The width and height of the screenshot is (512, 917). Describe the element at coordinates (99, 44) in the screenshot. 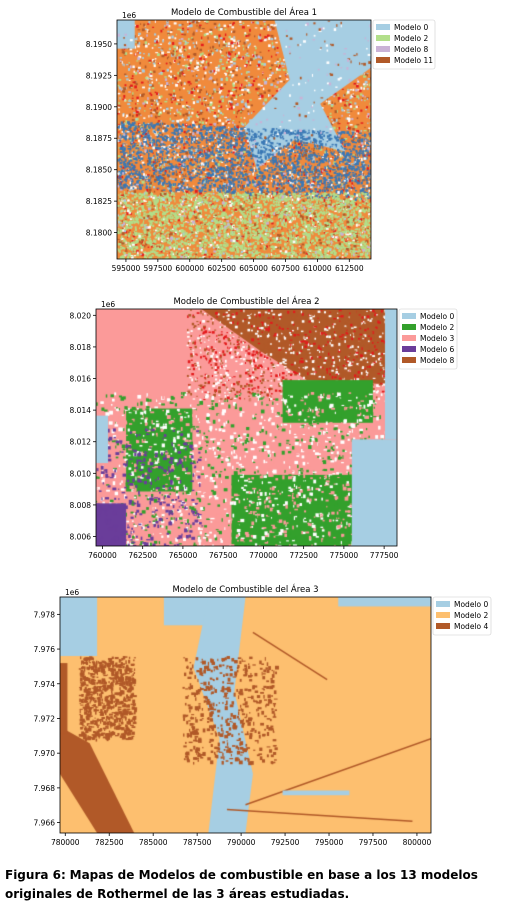

I see `y-tick-label: 8.1950` at that location.